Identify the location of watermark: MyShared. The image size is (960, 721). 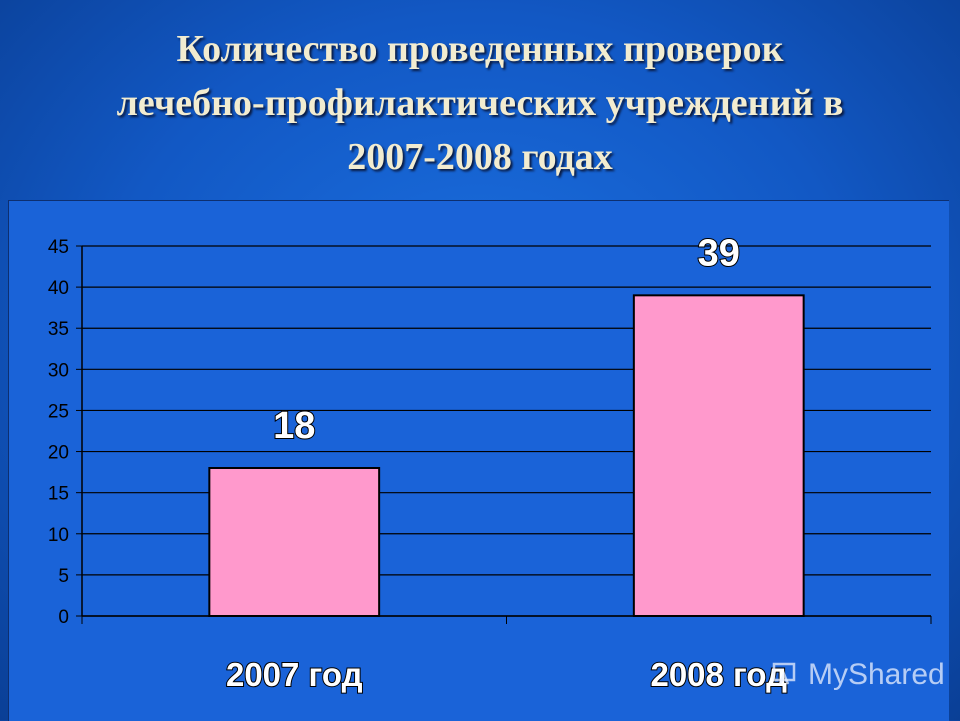
(860, 675).